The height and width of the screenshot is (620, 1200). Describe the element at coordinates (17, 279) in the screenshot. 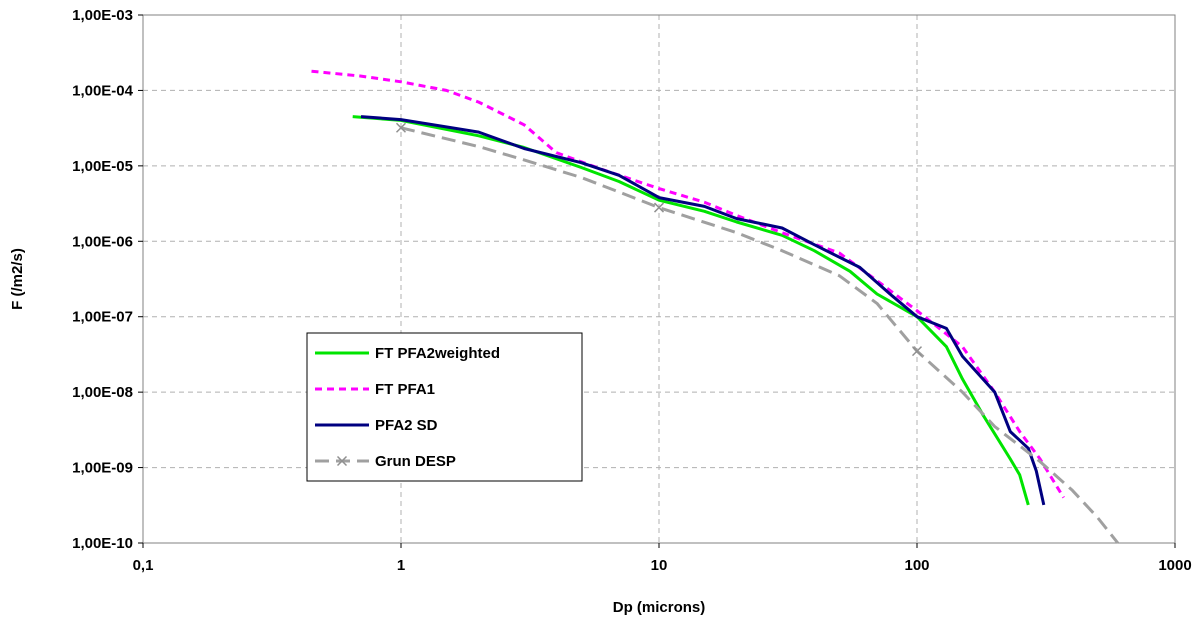

I see `y-axis-title: F (/m2/s)` at that location.